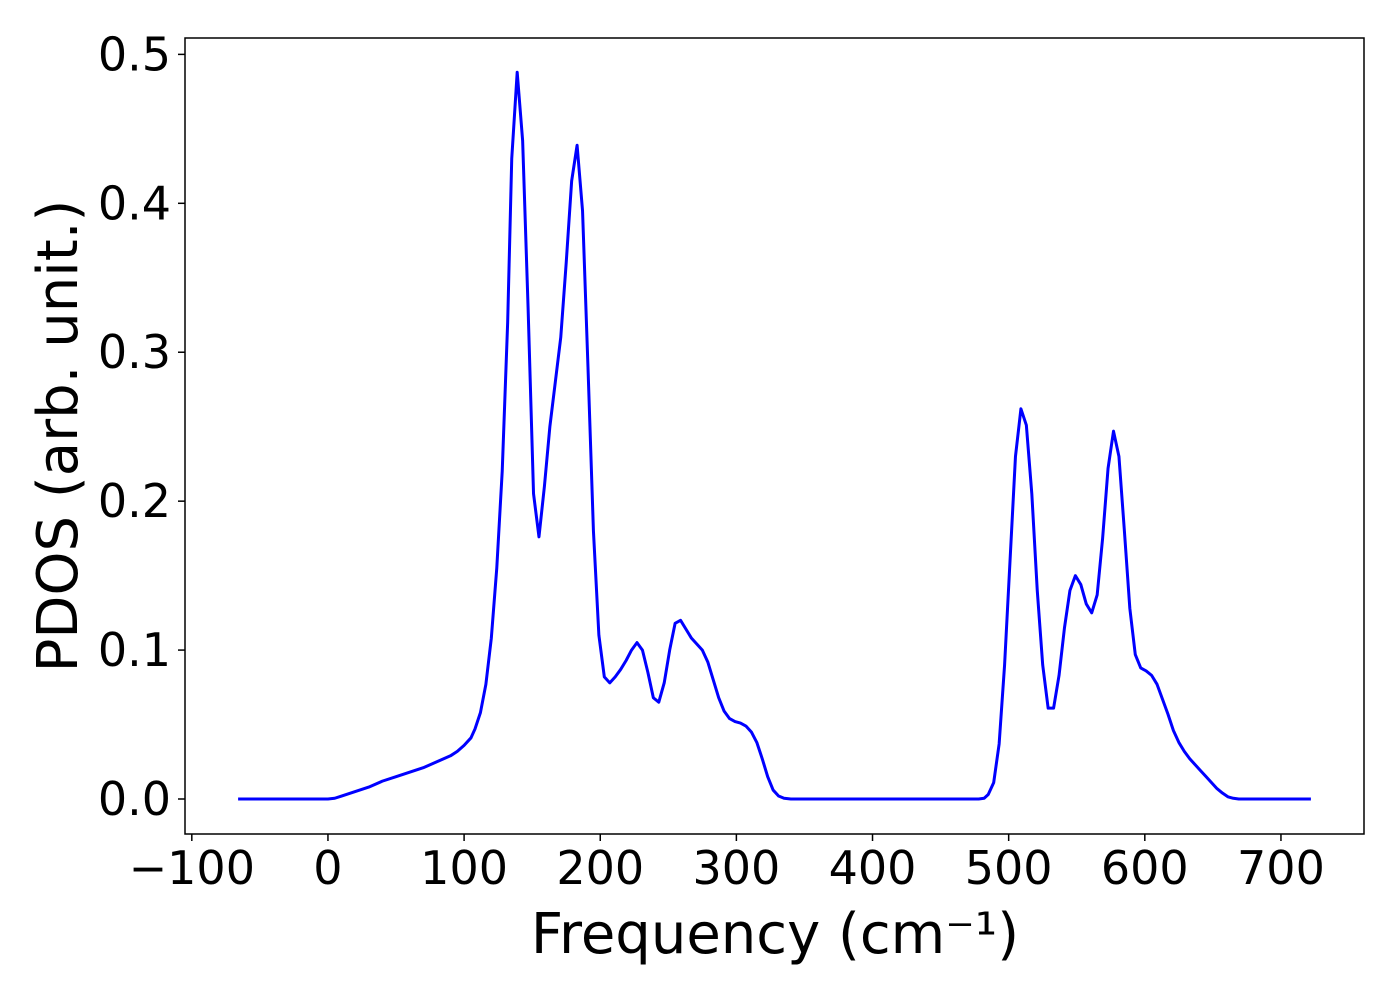 This screenshot has width=1400, height=1000. I want to click on x-tick-label: 500, so click(1009, 868).